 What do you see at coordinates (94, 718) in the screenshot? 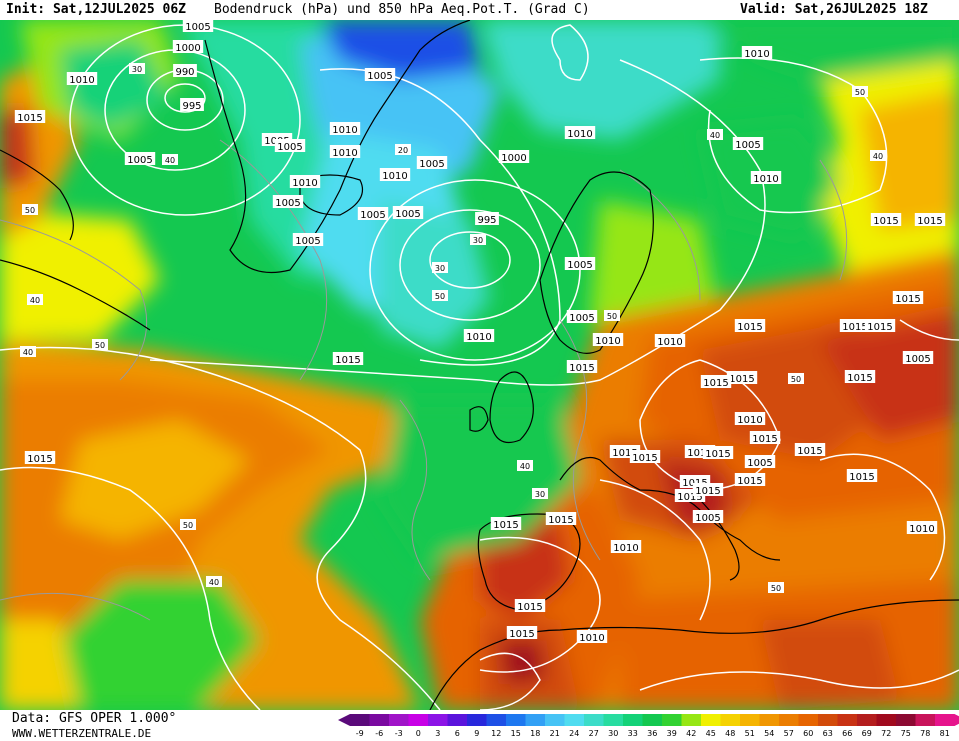
I see `data-source: Data: GFS OPER 1.000°` at bounding box center [94, 718].